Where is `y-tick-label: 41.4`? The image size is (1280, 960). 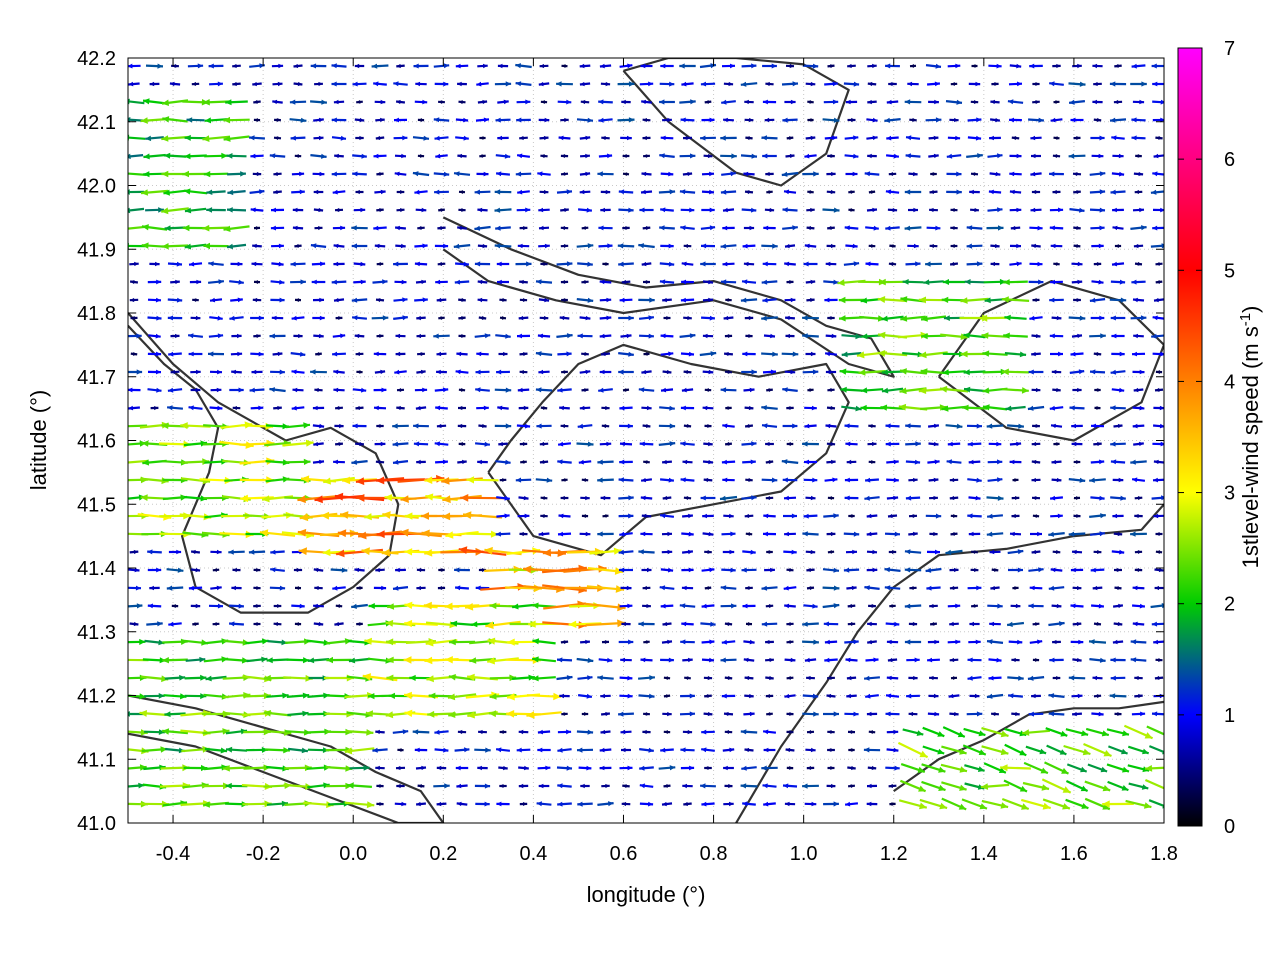
y-tick-label: 41.4 is located at coordinates (96, 569).